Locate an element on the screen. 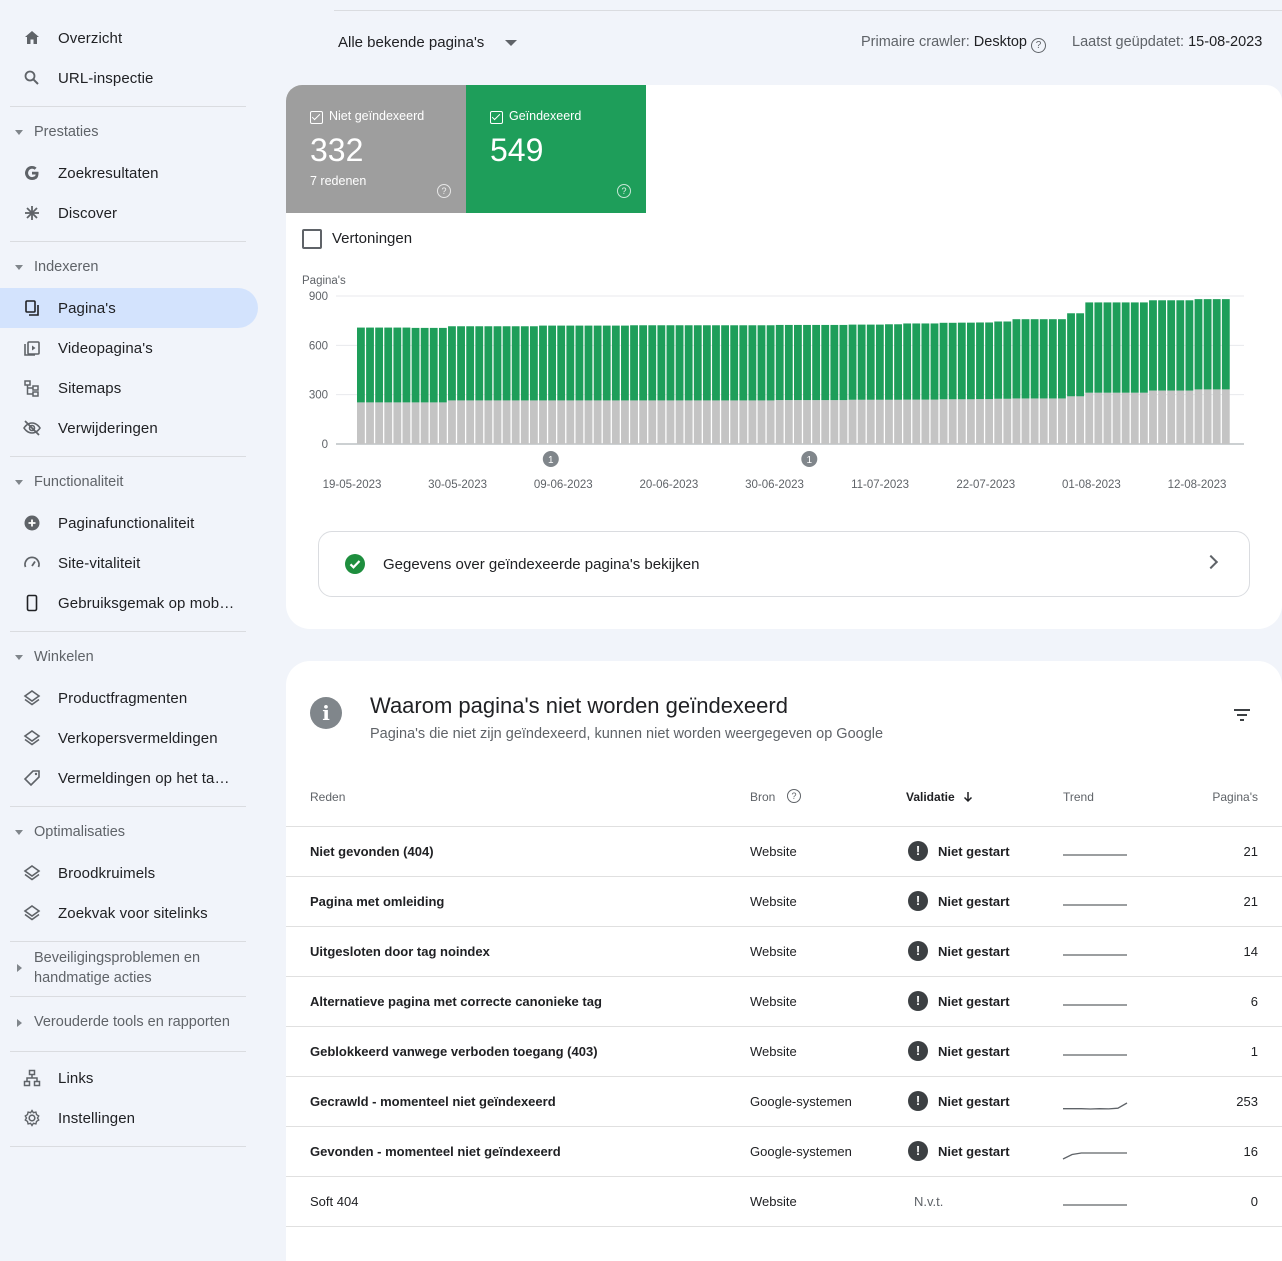  nav-discover: Discover is located at coordinates (129, 213).